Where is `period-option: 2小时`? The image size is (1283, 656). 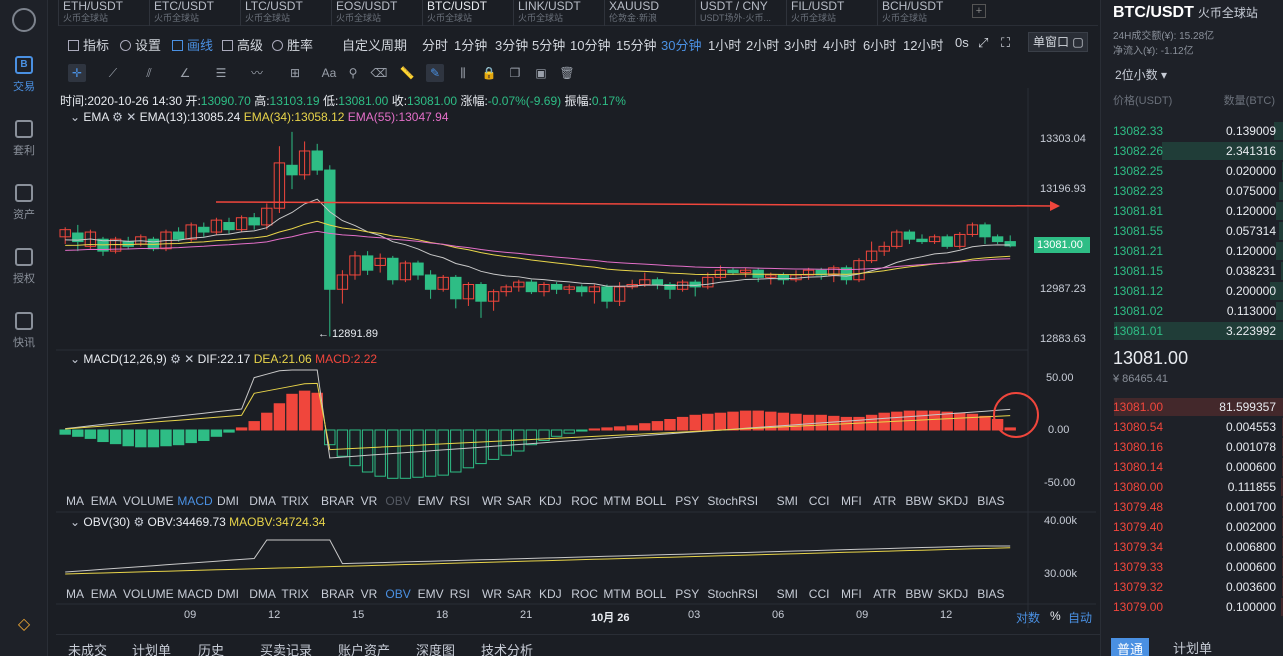 period-option: 2小时 is located at coordinates (763, 45).